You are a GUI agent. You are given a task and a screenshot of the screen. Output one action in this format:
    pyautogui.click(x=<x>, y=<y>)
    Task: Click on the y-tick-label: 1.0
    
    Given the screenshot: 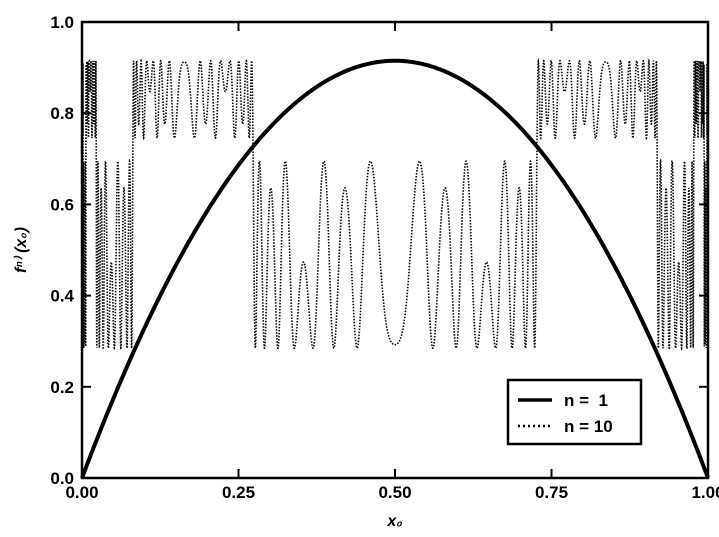 What is the action you would take?
    pyautogui.click(x=62, y=22)
    